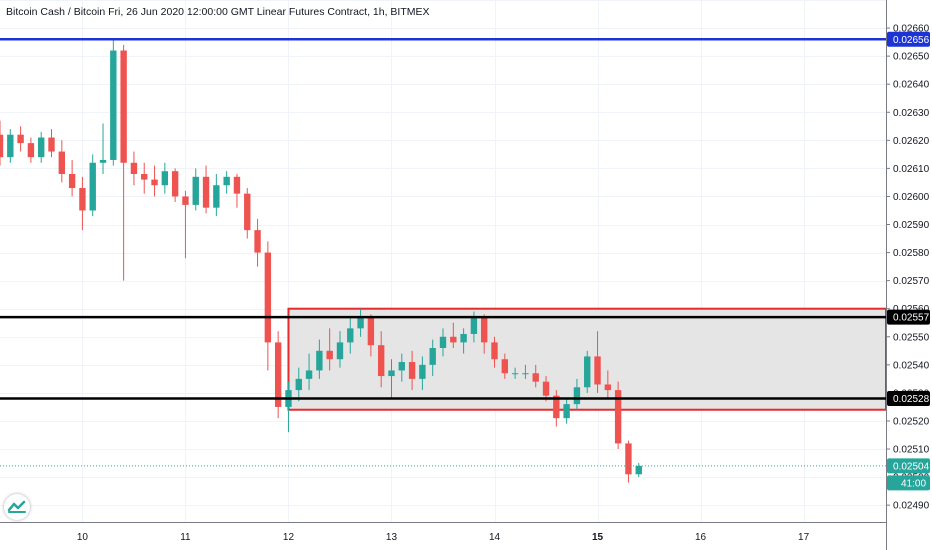 This screenshot has width=932, height=550. Describe the element at coordinates (911, 365) in the screenshot. I see `price-axis-label: 0.02540` at that location.